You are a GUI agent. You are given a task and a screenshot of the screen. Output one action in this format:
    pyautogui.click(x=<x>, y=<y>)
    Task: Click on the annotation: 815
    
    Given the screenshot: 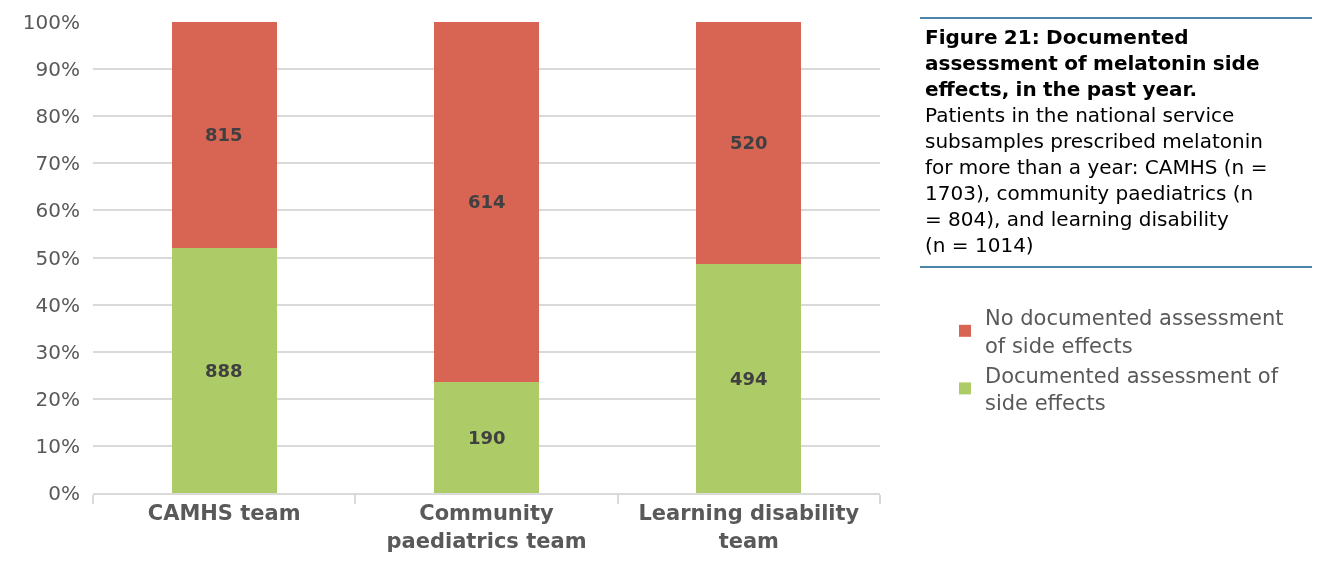 What is the action you would take?
    pyautogui.click(x=224, y=134)
    